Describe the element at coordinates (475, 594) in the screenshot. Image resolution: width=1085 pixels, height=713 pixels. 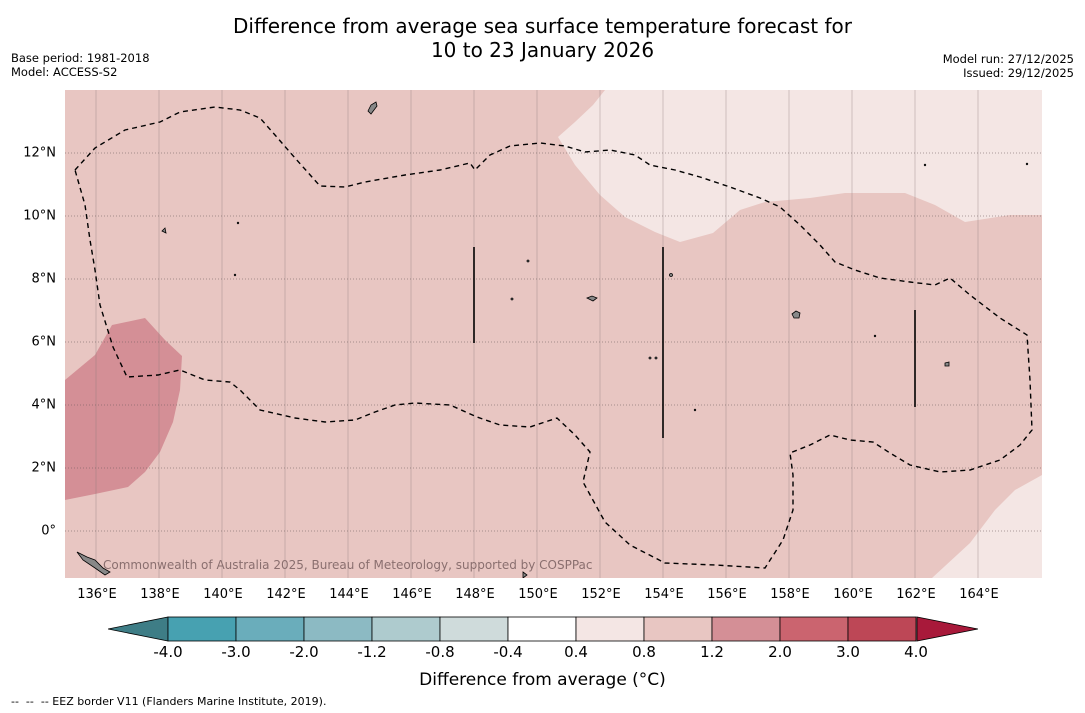
I see `lon-label: 148°E` at that location.